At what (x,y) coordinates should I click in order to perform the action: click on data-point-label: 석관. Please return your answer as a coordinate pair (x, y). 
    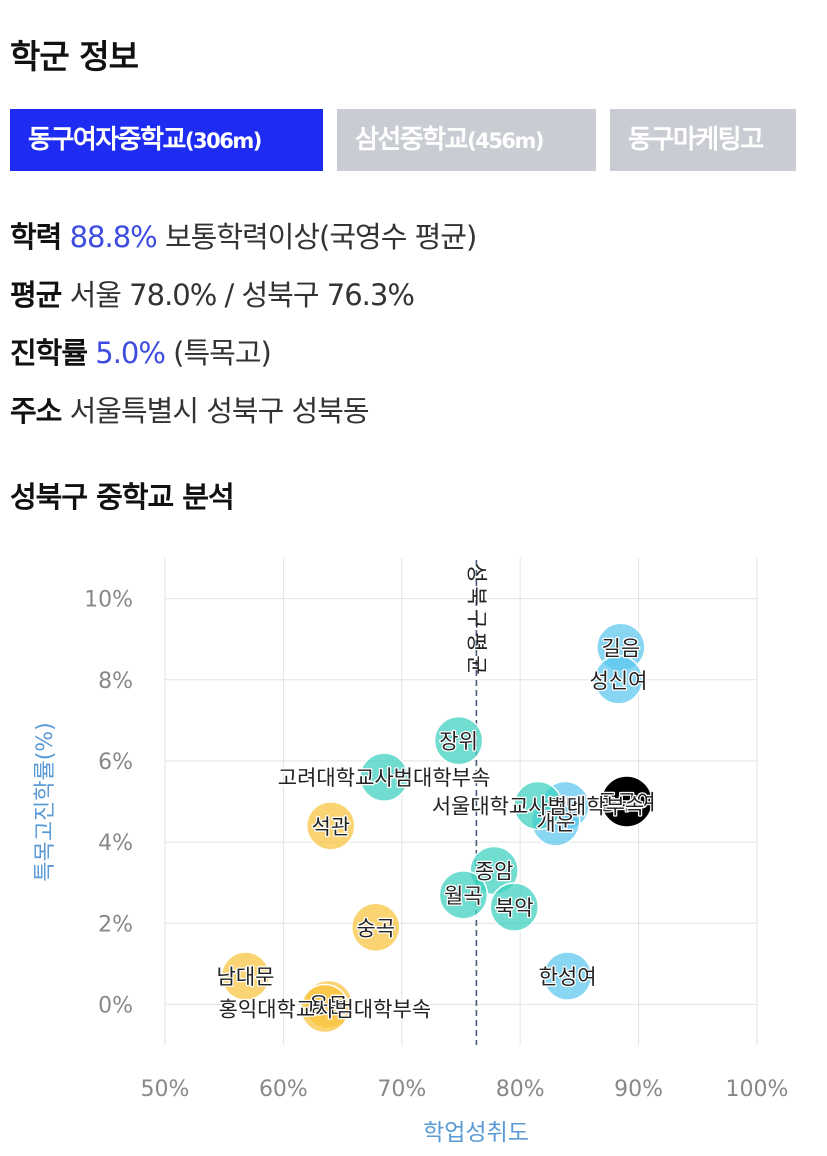
    Looking at the image, I should click on (330, 827).